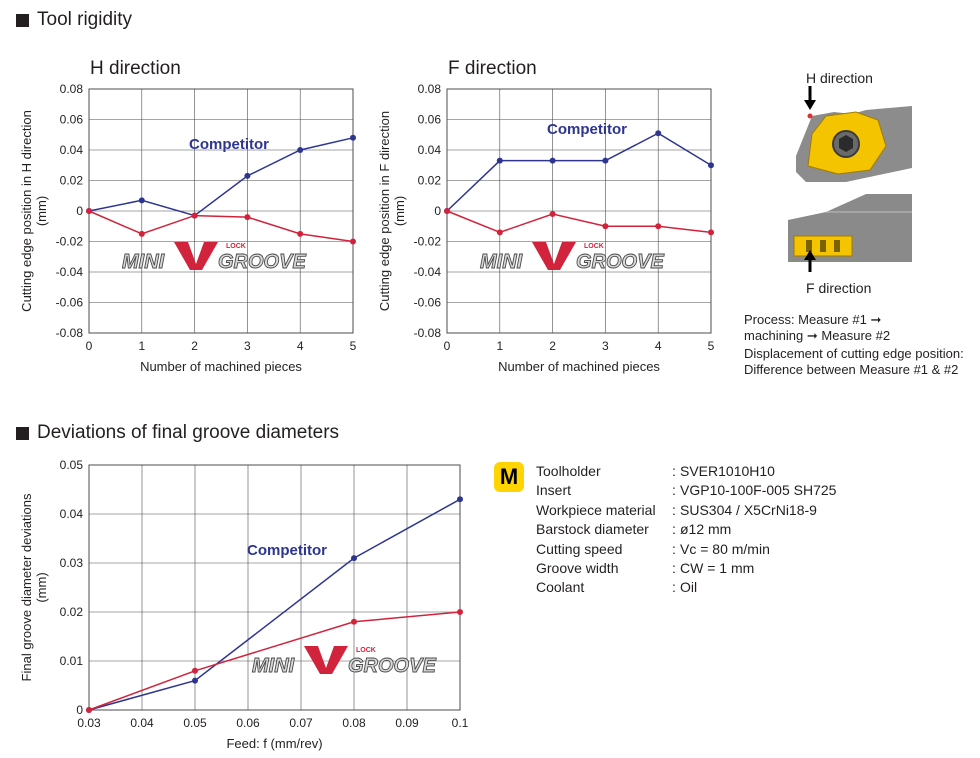 This screenshot has width=980, height=758. Describe the element at coordinates (26, 211) in the screenshot. I see `y-axis-label: Cutting edge position in H direction` at that location.